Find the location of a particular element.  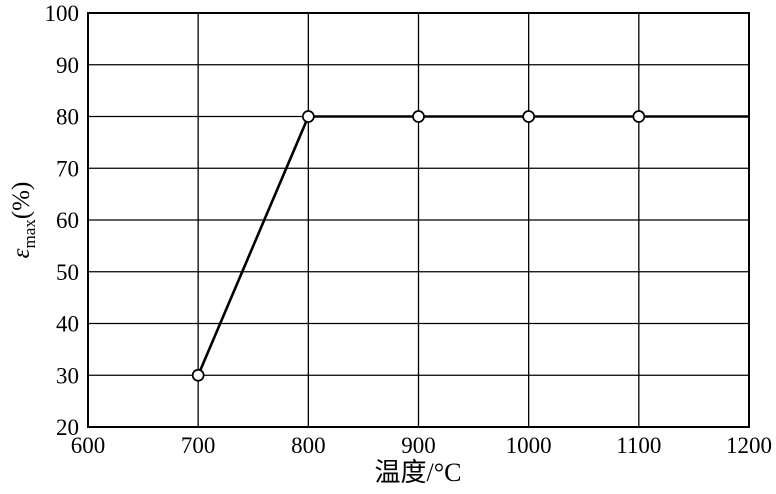

y-tick-label: 30 is located at coordinates (67, 375).